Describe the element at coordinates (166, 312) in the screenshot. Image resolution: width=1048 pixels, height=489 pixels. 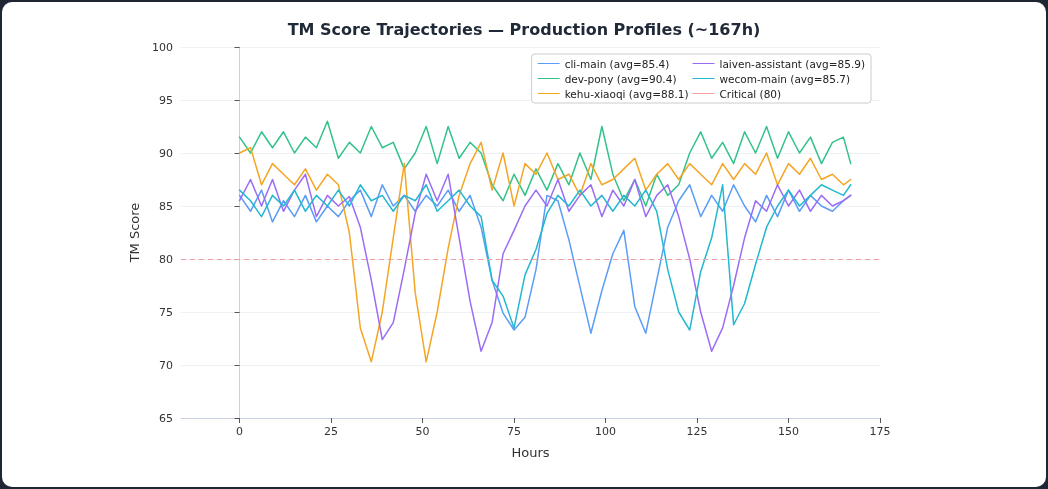
I see `y-tick-label: 75` at that location.